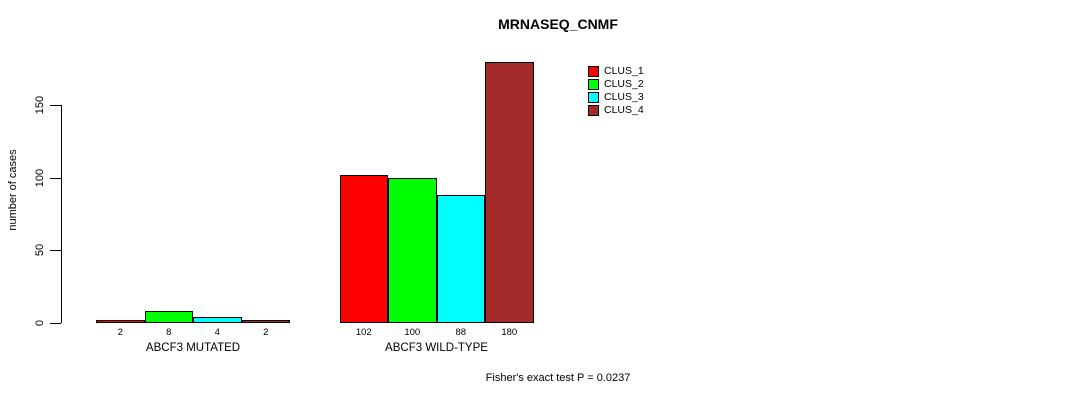 The image size is (1090, 400). What do you see at coordinates (169, 332) in the screenshot?
I see `bar-value-label: 8` at bounding box center [169, 332].